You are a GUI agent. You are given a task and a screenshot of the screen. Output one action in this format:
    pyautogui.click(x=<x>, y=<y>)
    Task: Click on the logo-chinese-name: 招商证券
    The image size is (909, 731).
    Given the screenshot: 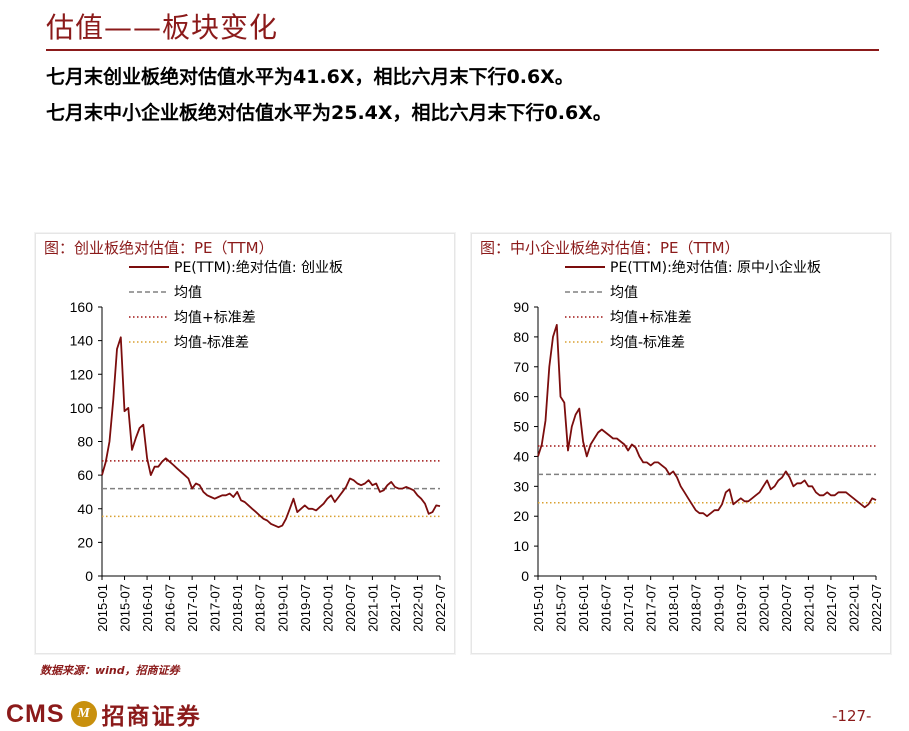 What is the action you would take?
    pyautogui.click(x=151, y=717)
    